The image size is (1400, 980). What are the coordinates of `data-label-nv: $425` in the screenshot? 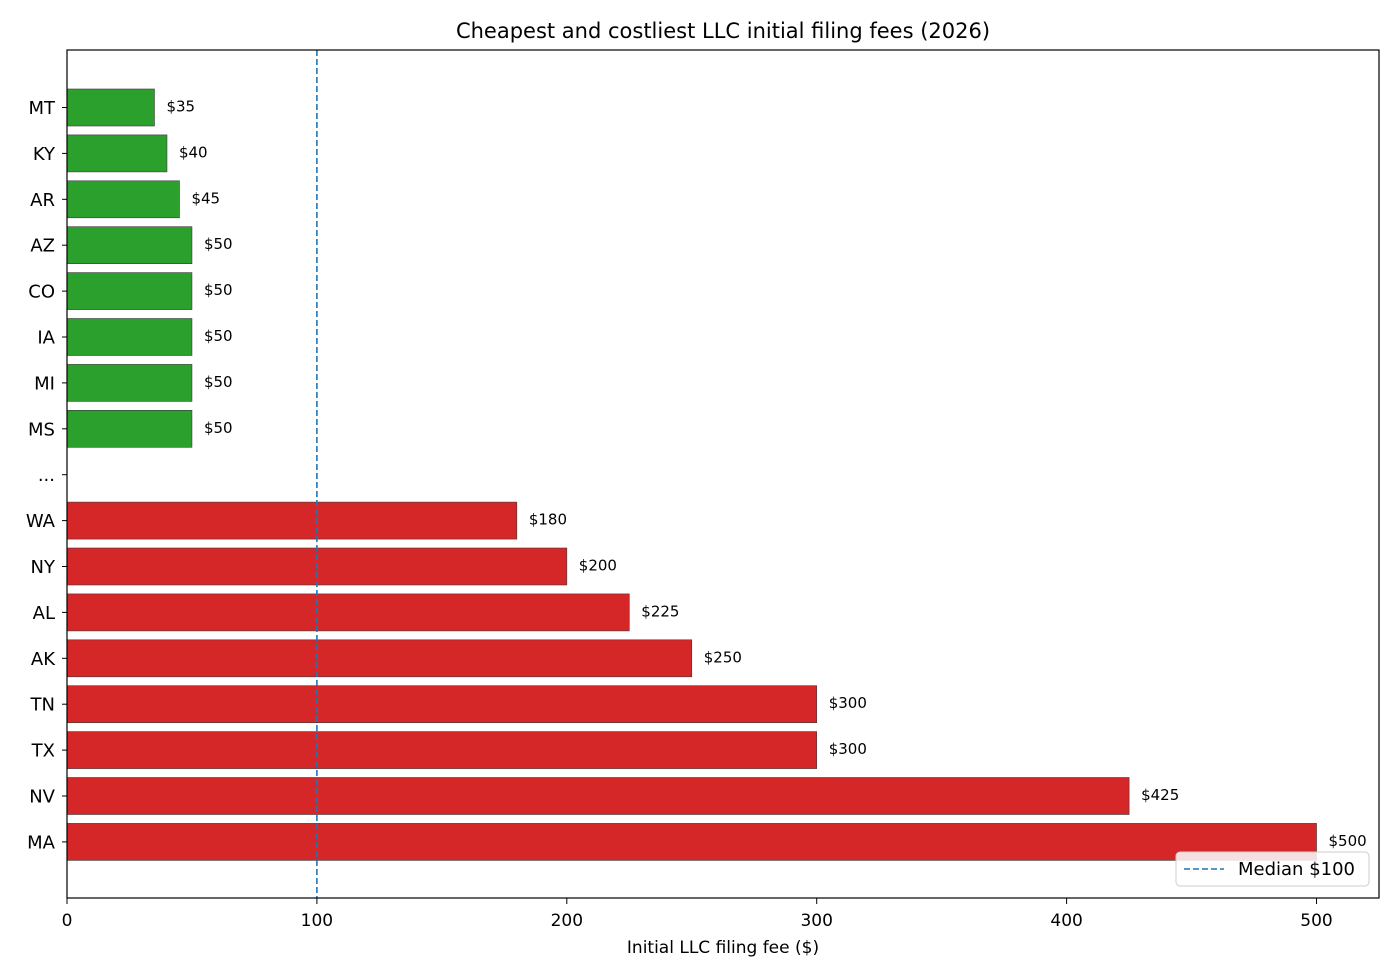 It's located at (1160, 795).